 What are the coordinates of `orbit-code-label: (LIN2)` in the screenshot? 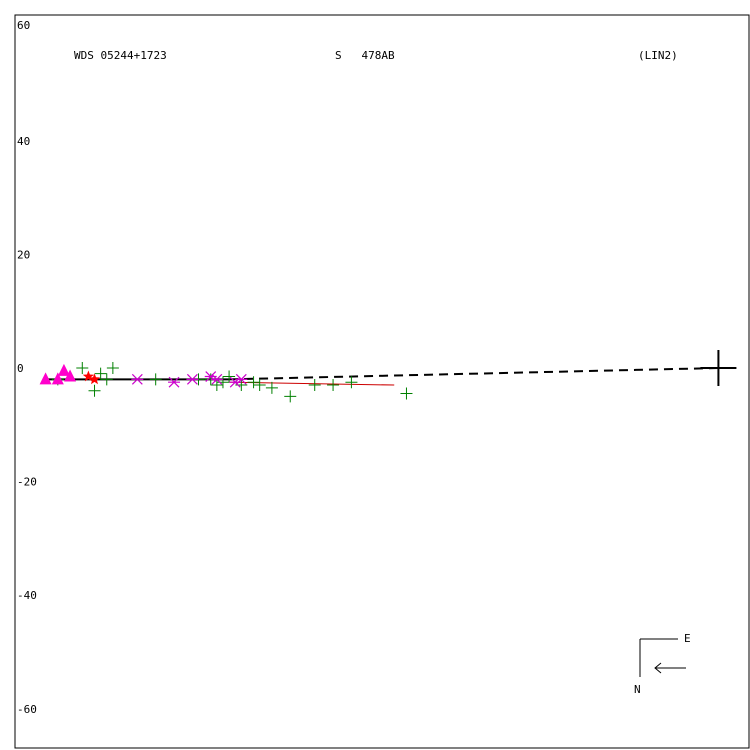 It's located at (658, 55).